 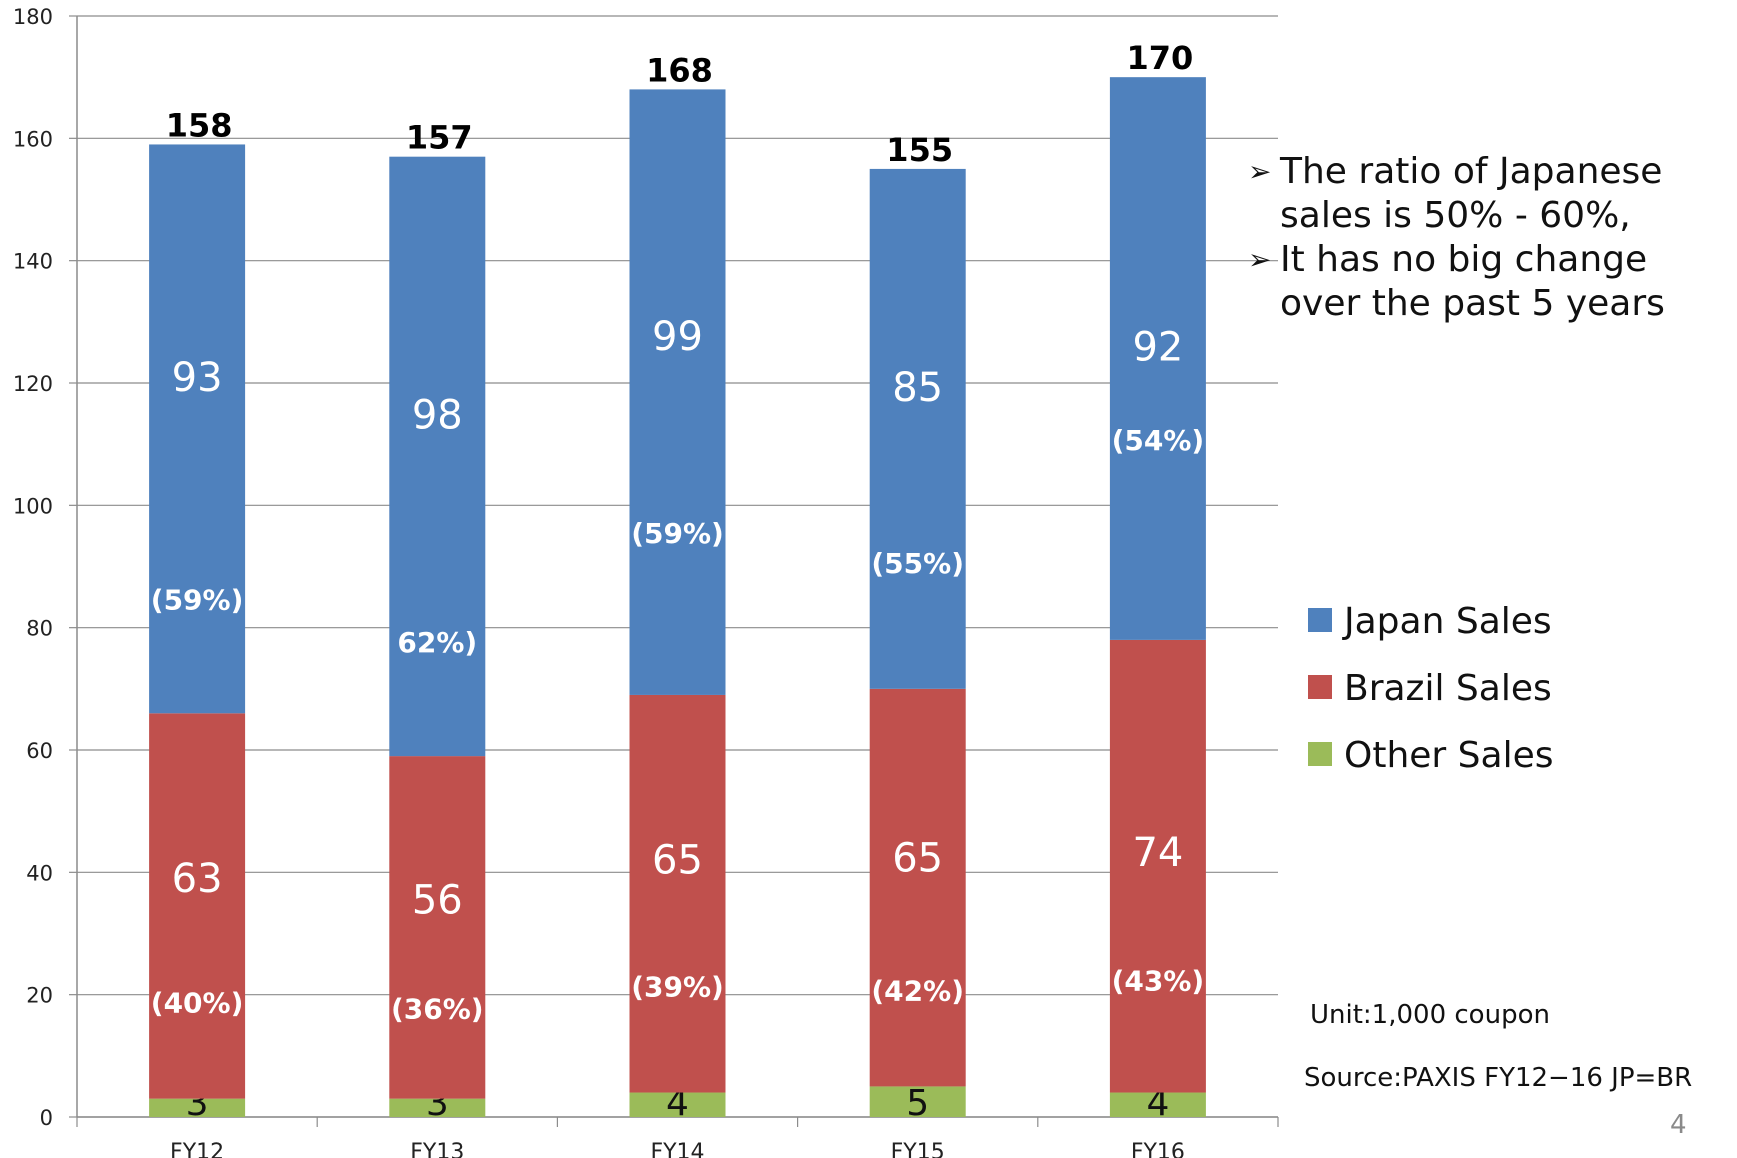 What do you see at coordinates (437, 1149) in the screenshot?
I see `x-tick-label: FY13` at bounding box center [437, 1149].